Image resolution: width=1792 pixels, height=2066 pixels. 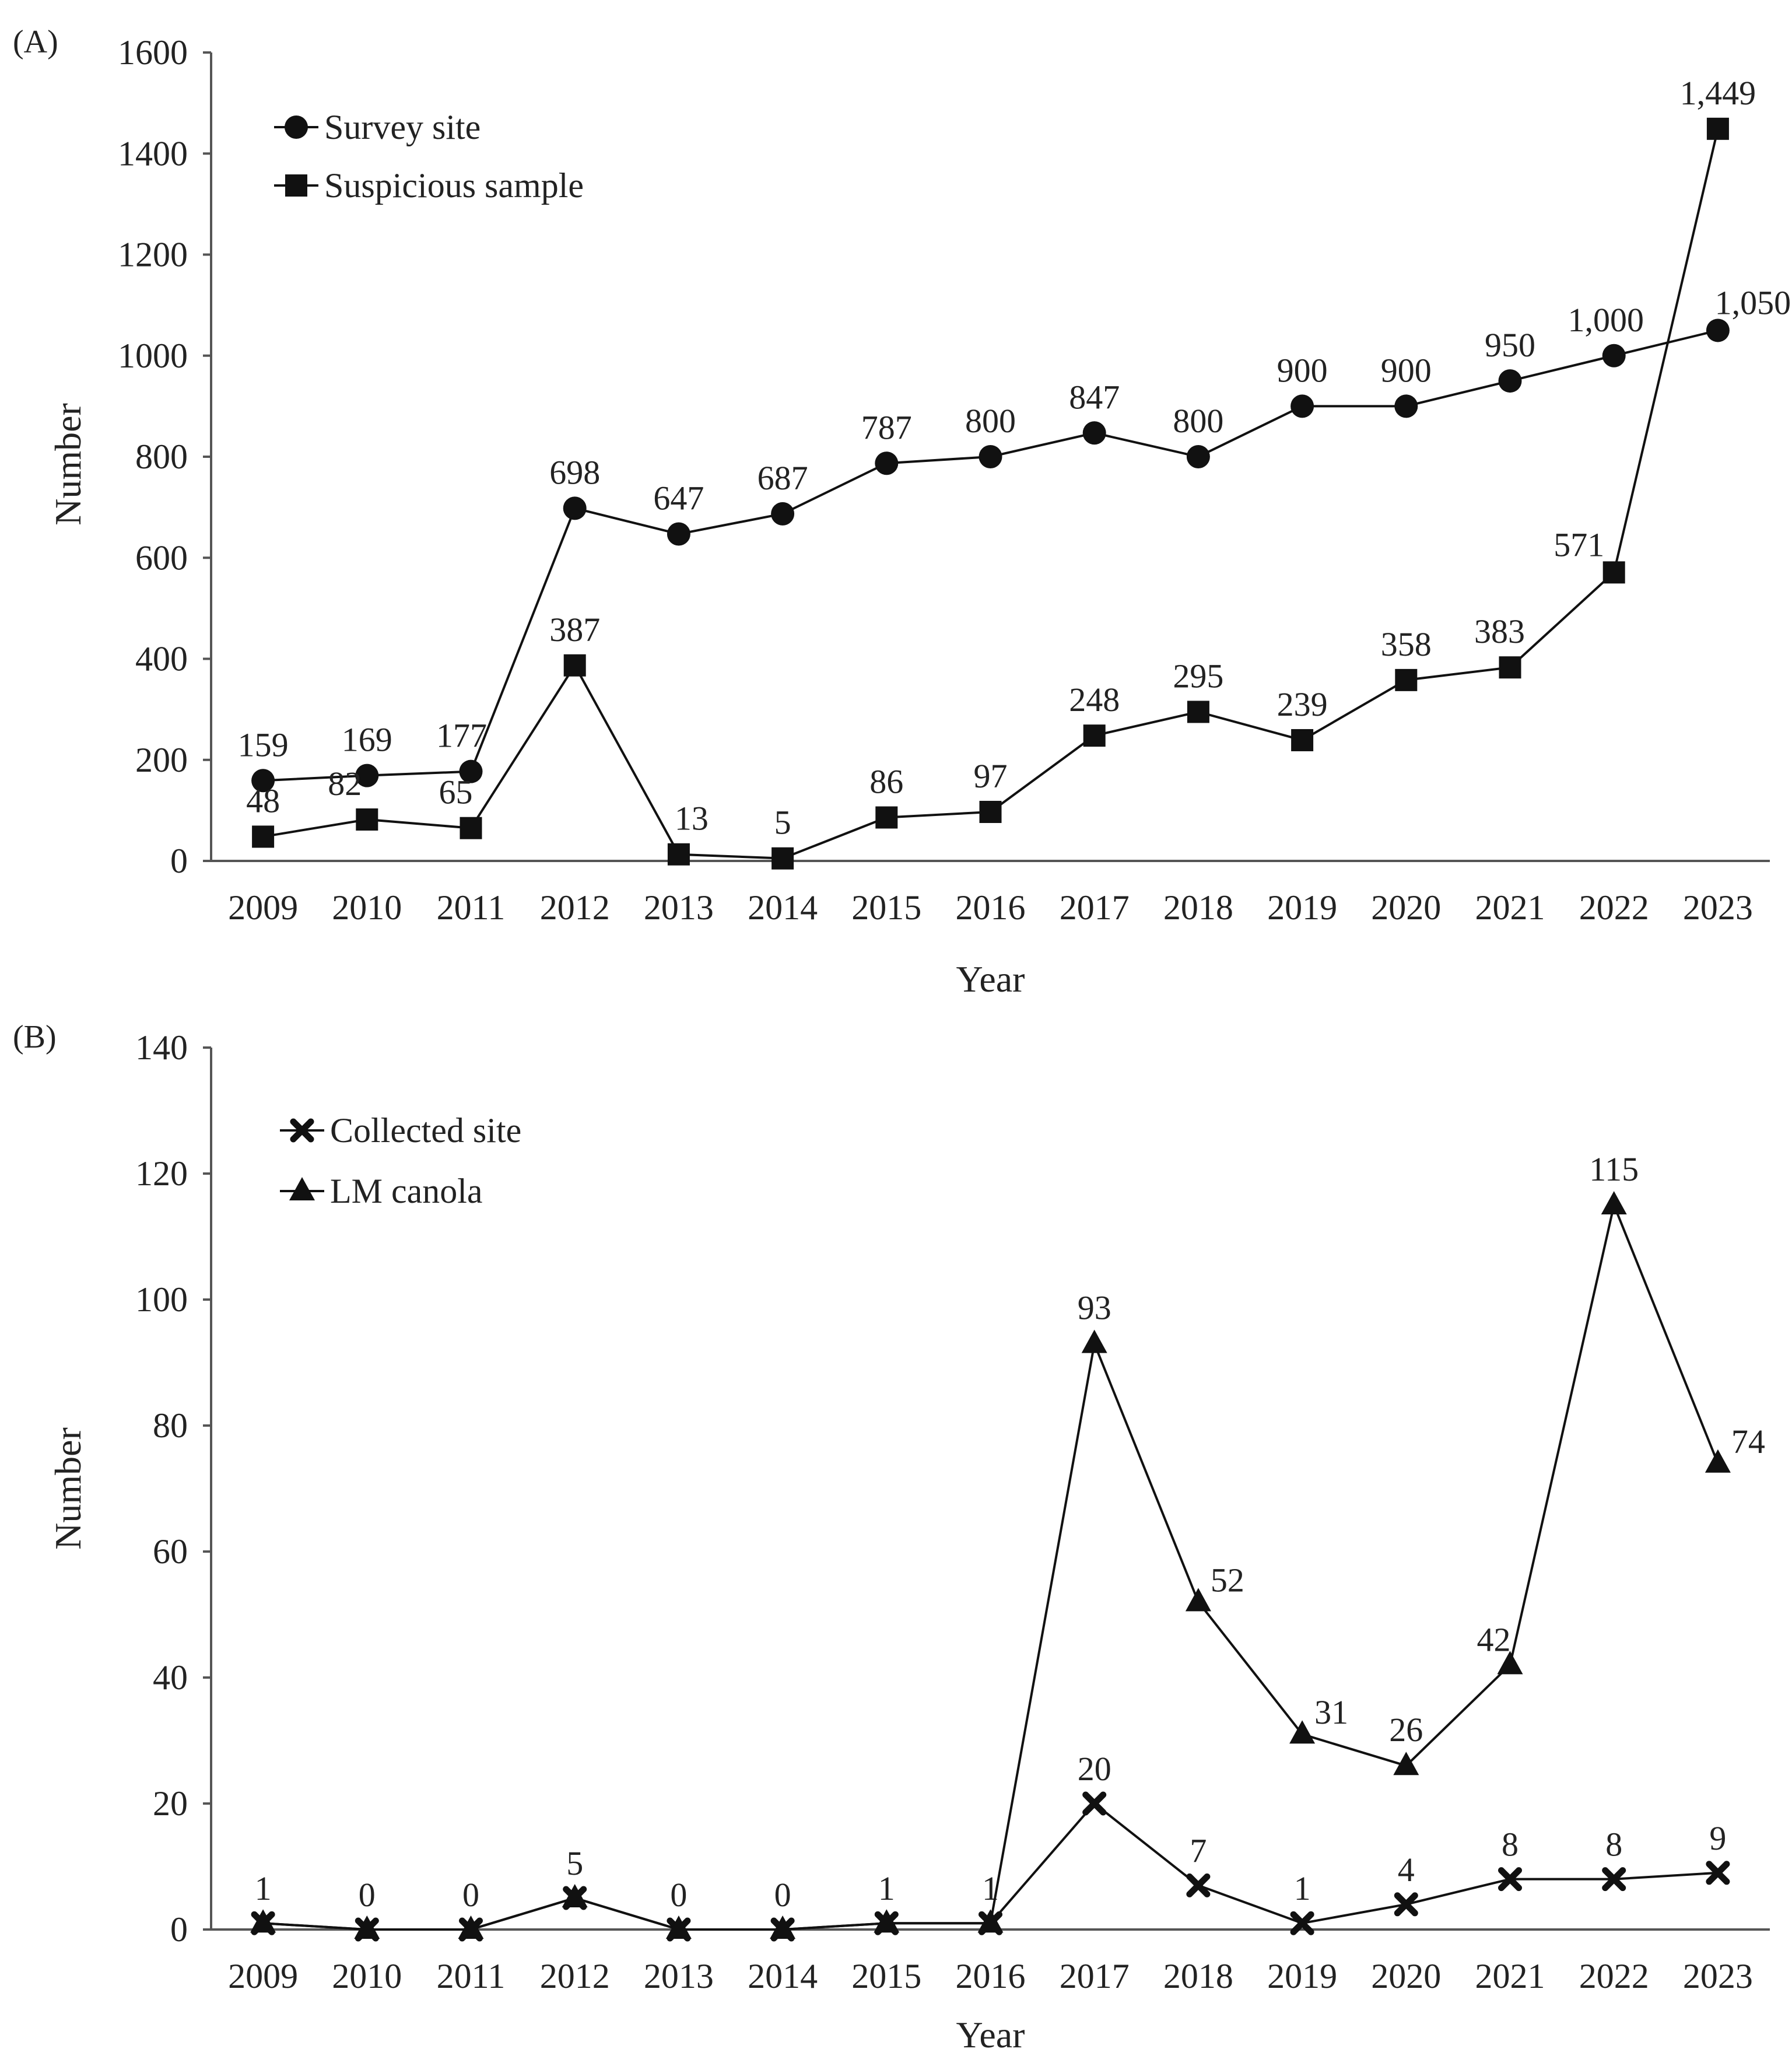 What do you see at coordinates (1406, 1730) in the screenshot?
I see `data-label: 26` at bounding box center [1406, 1730].